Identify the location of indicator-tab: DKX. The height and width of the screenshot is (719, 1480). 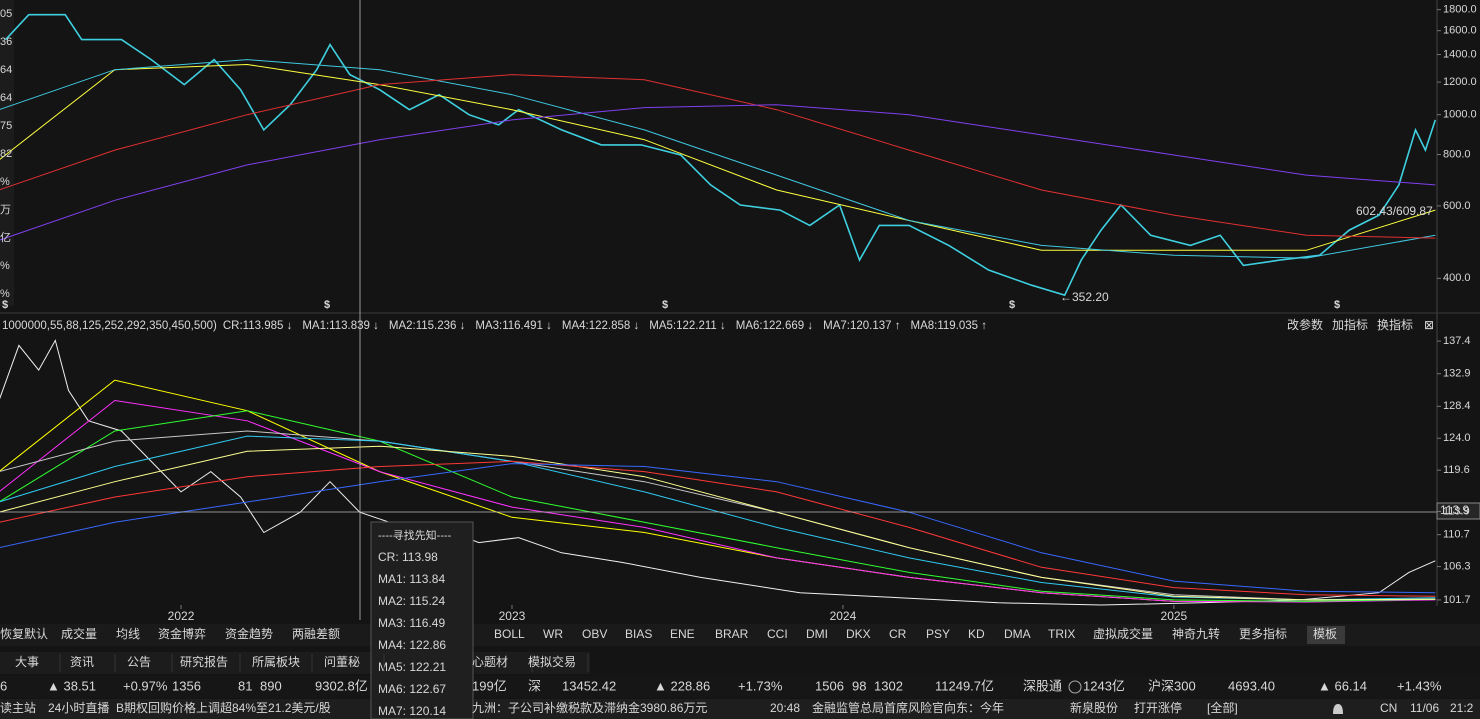
(858, 634).